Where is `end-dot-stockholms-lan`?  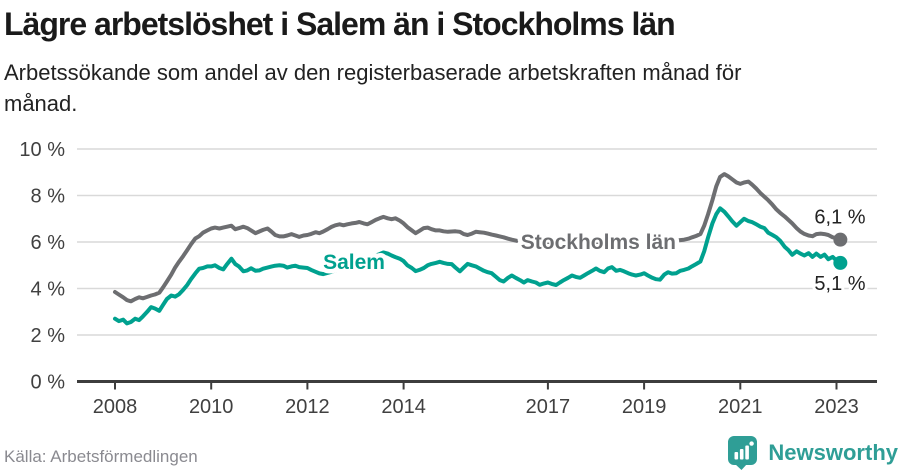 end-dot-stockholms-lan is located at coordinates (840, 239).